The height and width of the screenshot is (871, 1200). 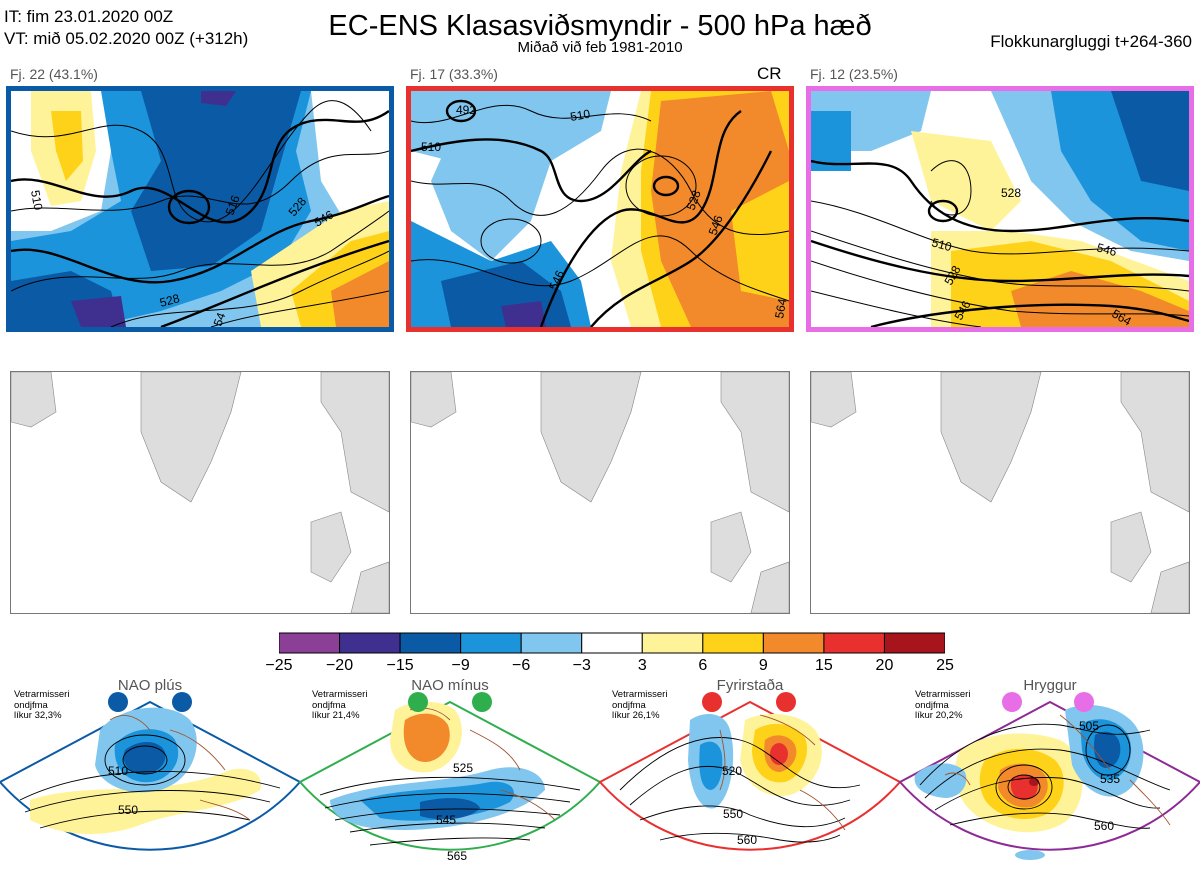 I want to click on cluster-3-map: 510 528 546 546 528 564, so click(x=1000, y=209).